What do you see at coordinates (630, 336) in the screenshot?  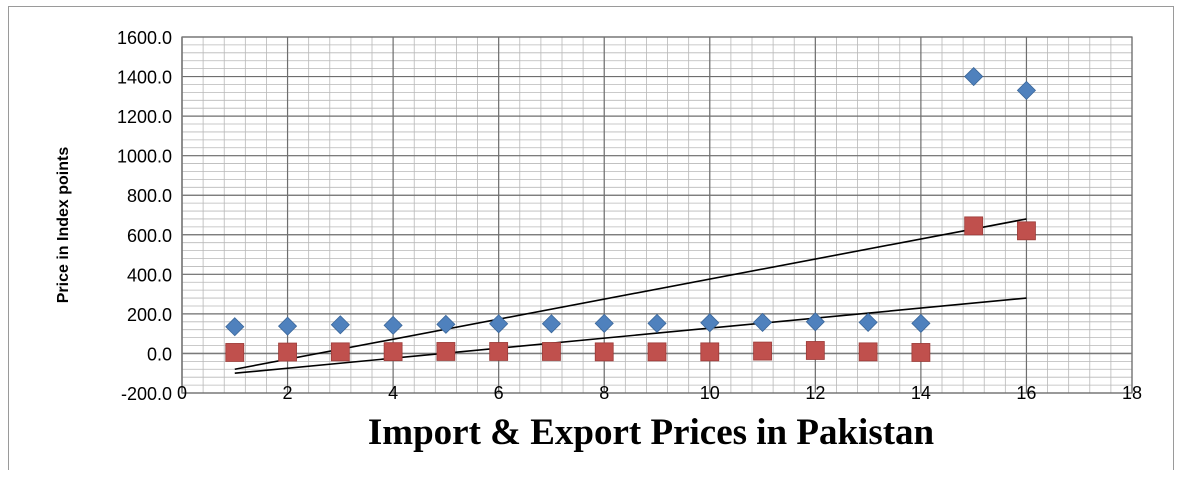 I see `trendline` at bounding box center [630, 336].